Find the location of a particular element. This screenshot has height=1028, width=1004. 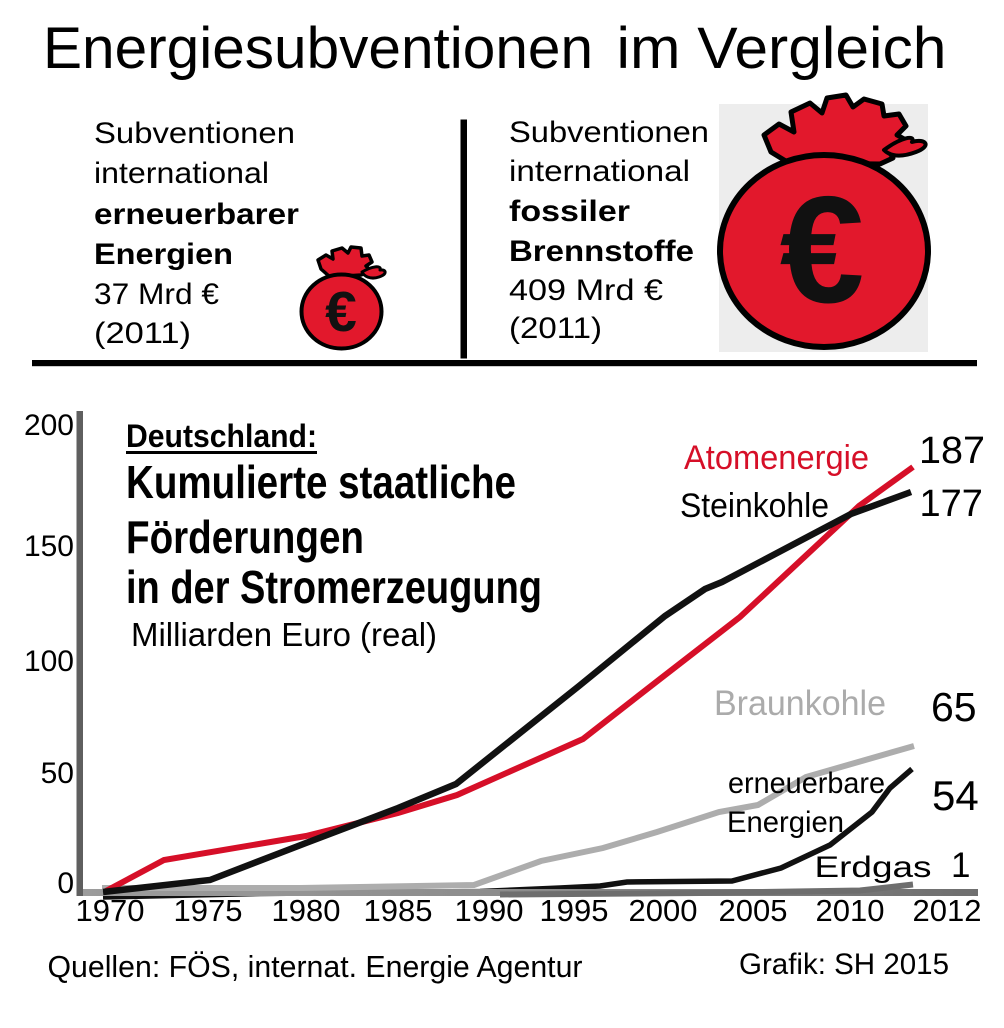

svg-text: in der Stromerzeugung is located at coordinates (334, 587).